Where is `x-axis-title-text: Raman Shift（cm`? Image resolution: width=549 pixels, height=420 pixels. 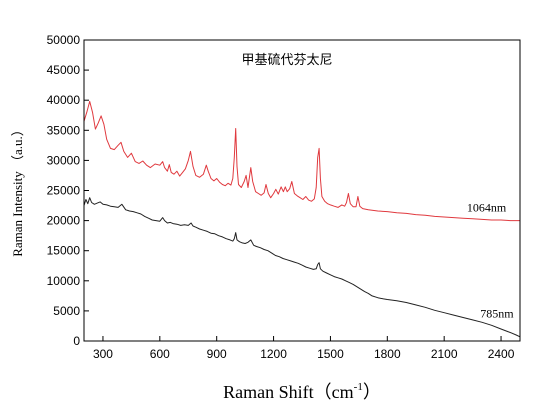 x-axis-title-text: Raman Shift（cm is located at coordinates (288, 392).